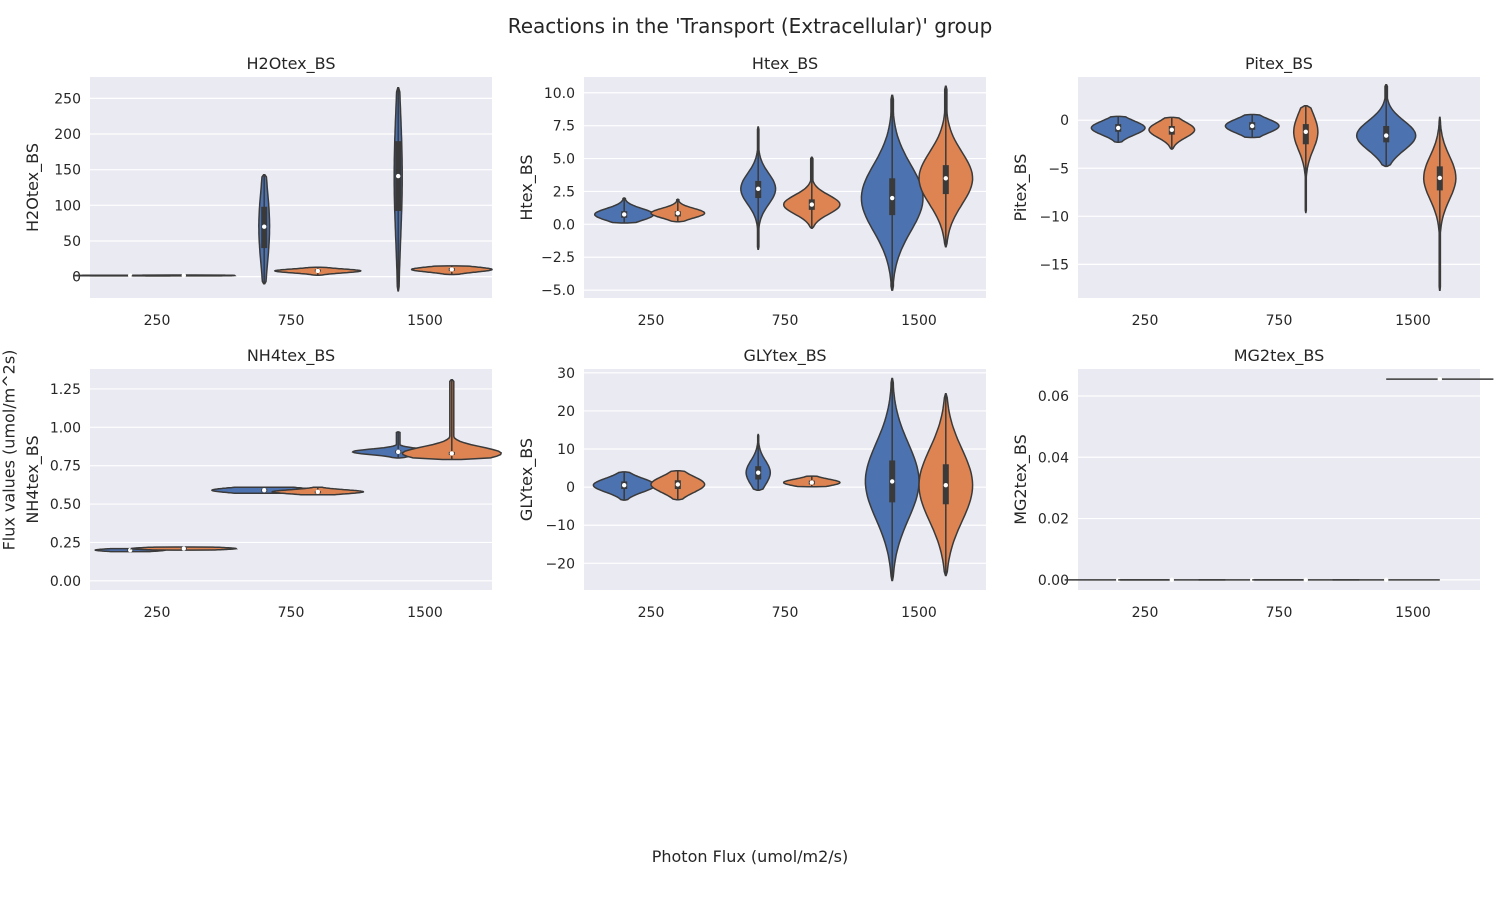 The width and height of the screenshot is (1500, 900). What do you see at coordinates (1021, 479) in the screenshot?
I see `y-axis-label: MG2tex_BS` at bounding box center [1021, 479].